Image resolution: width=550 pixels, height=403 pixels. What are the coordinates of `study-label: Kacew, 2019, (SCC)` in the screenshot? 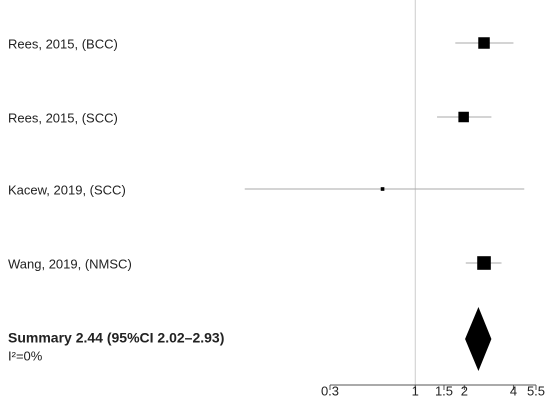 It's located at (67, 189).